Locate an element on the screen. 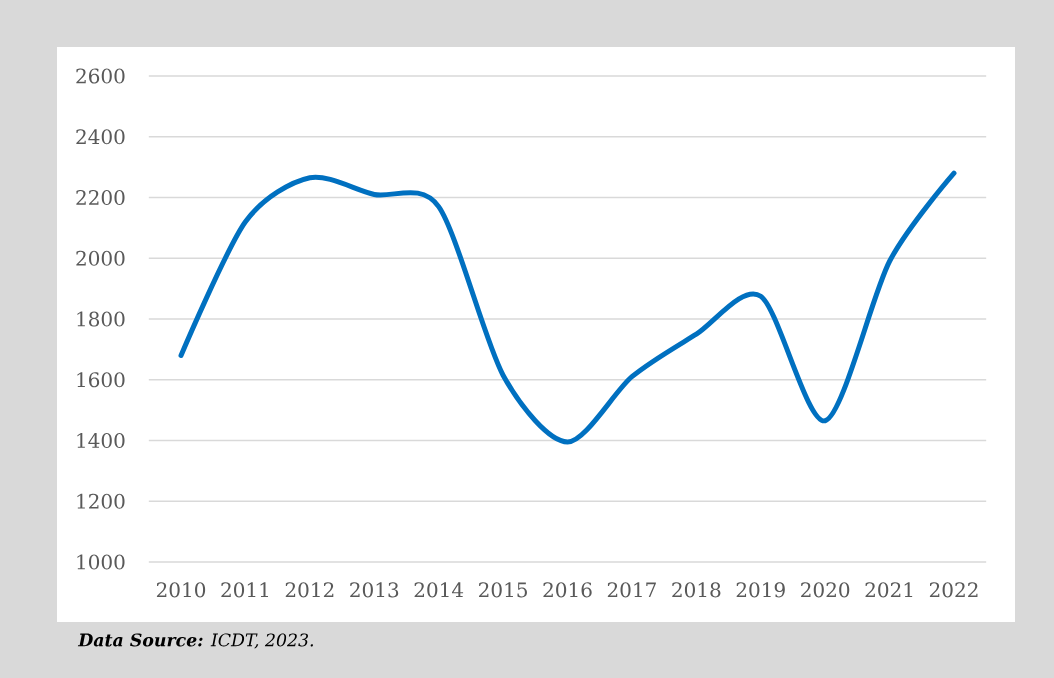 Image resolution: width=1054 pixels, height=678 pixels. y-tick-label: 1000 is located at coordinates (101, 562).